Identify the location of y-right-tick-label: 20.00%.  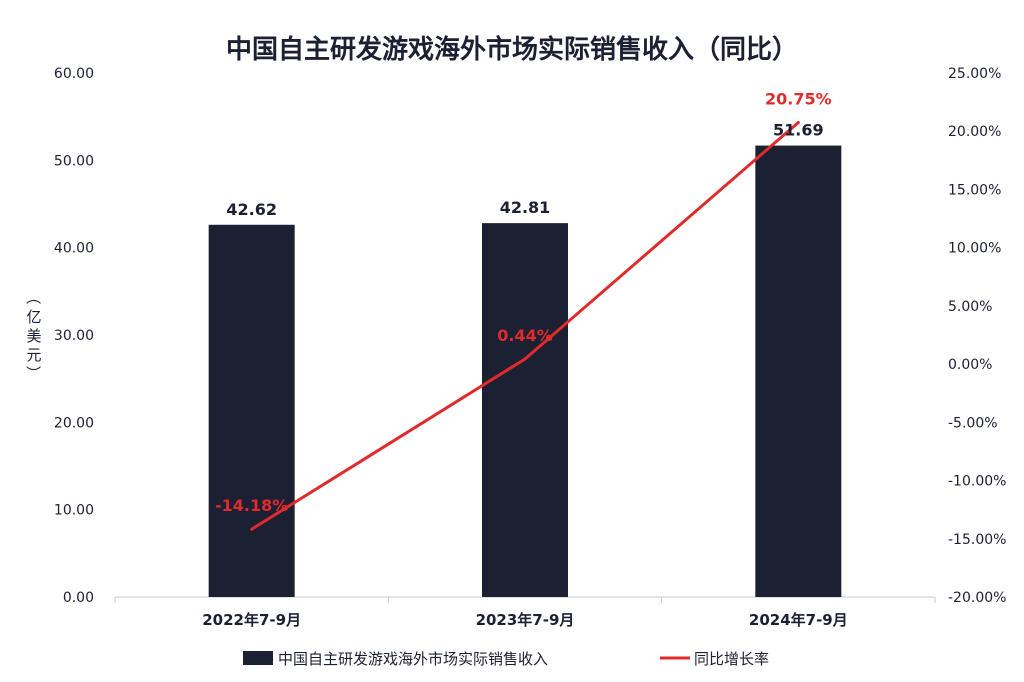
(974, 132).